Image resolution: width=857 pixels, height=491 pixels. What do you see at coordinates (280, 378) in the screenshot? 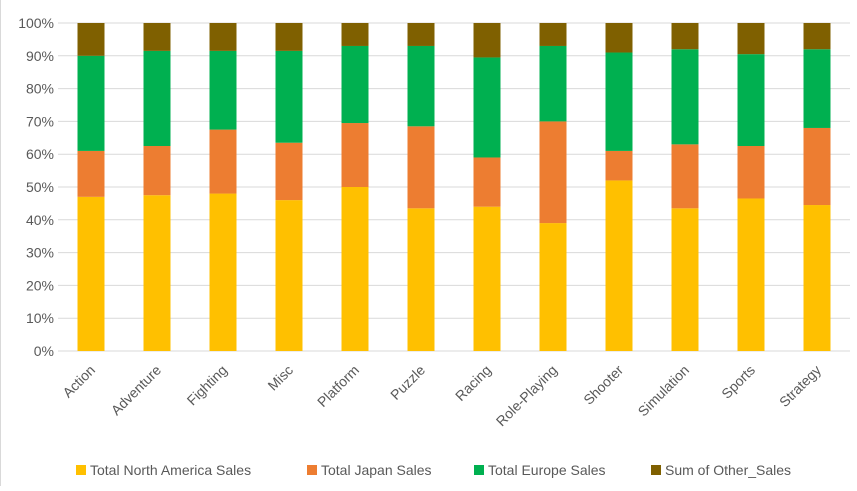
I see `x-tick-label: Misc` at bounding box center [280, 378].